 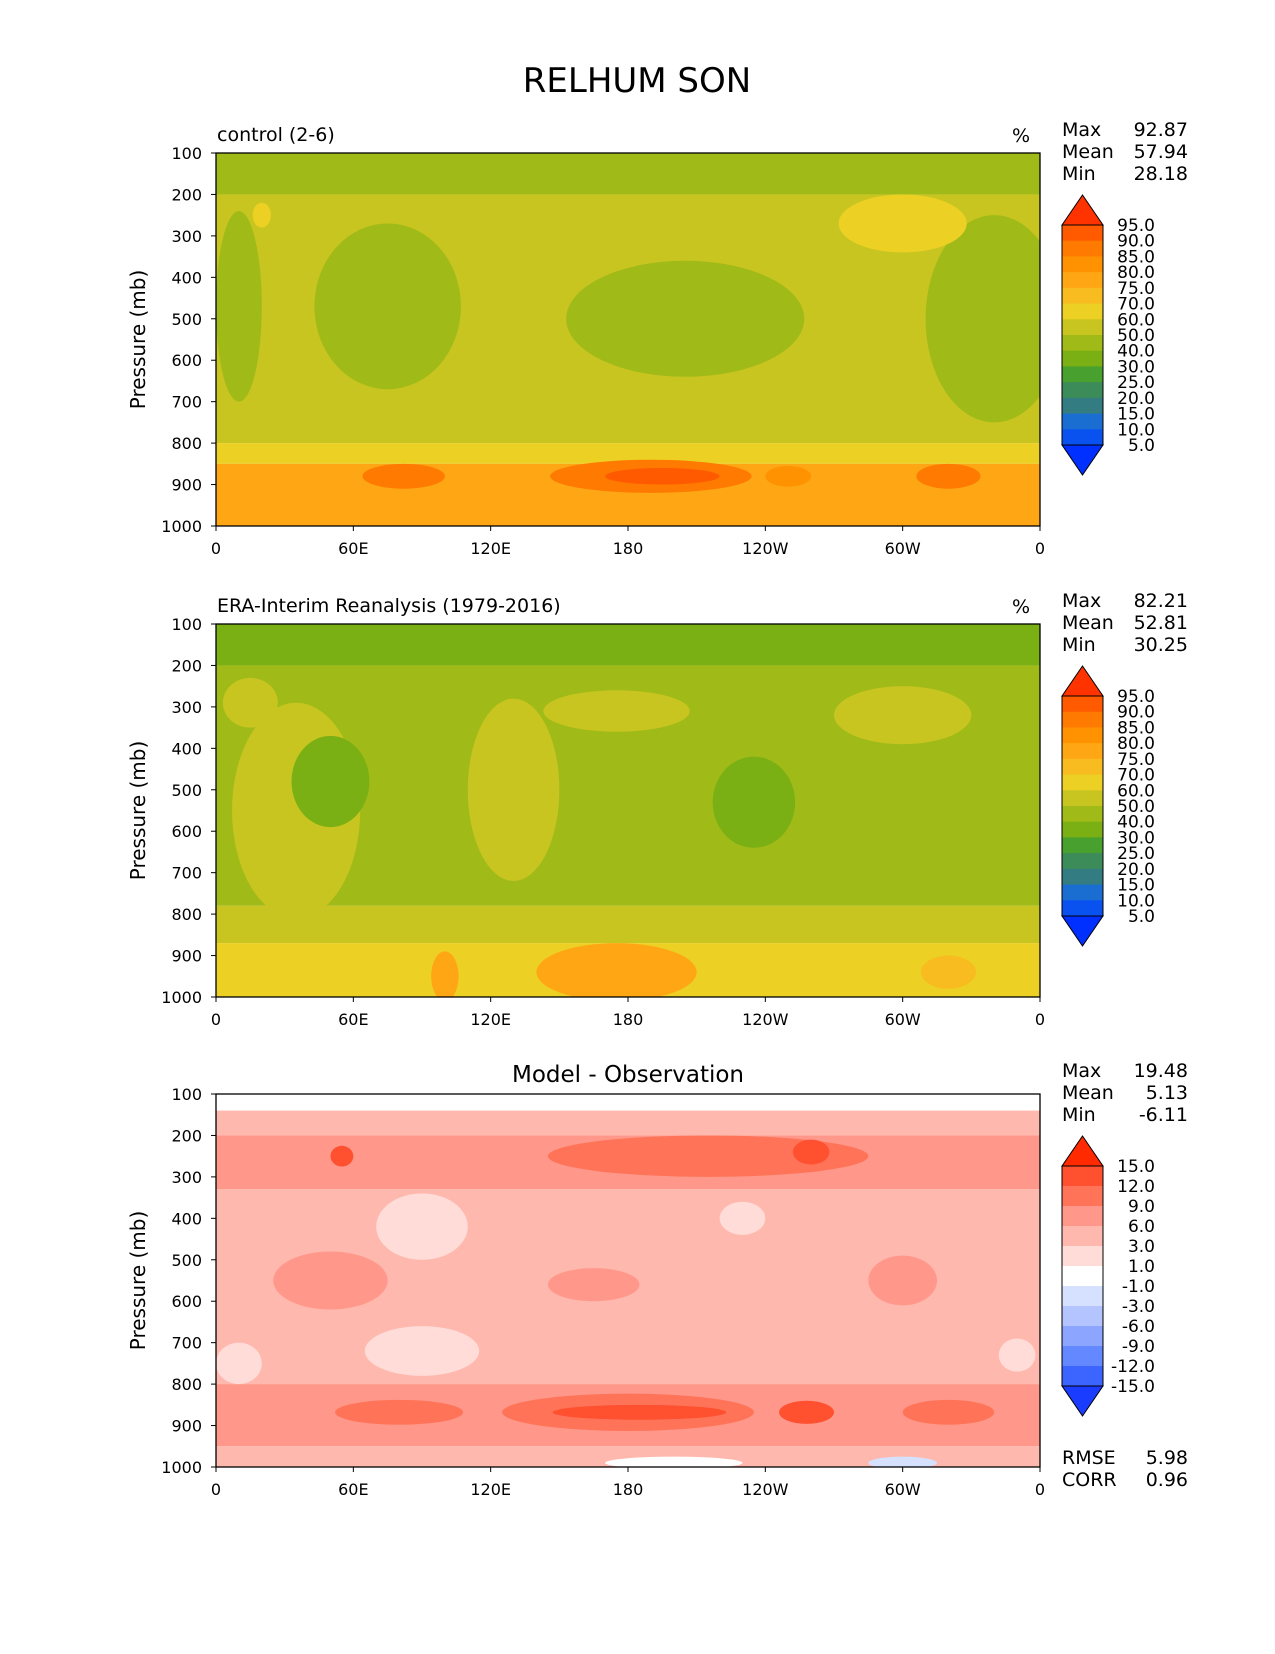 I want to click on x-tick-label: 60W, so click(x=903, y=1489).